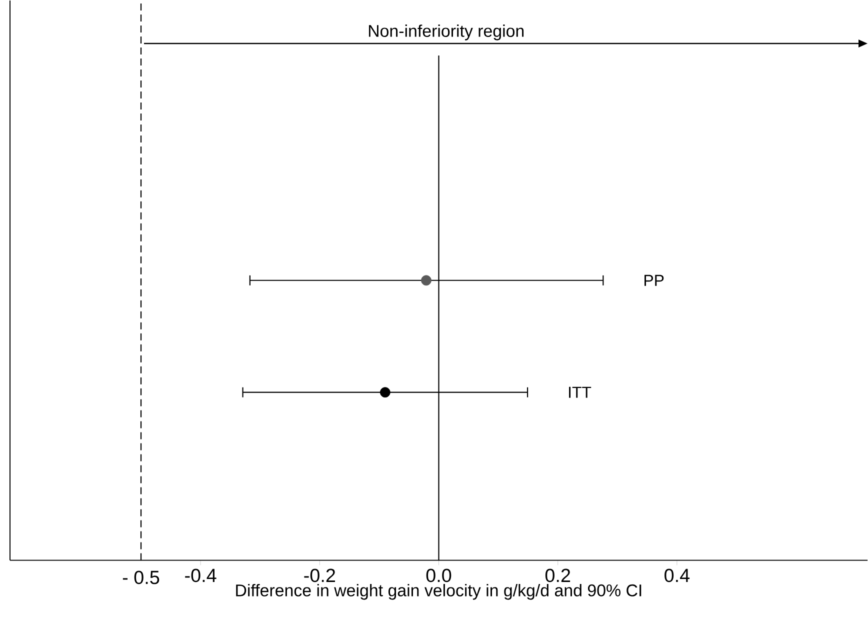  I want to click on x-axis-title: Difference in weight gain velocity in g/kg/d and 90% CI, so click(439, 592).